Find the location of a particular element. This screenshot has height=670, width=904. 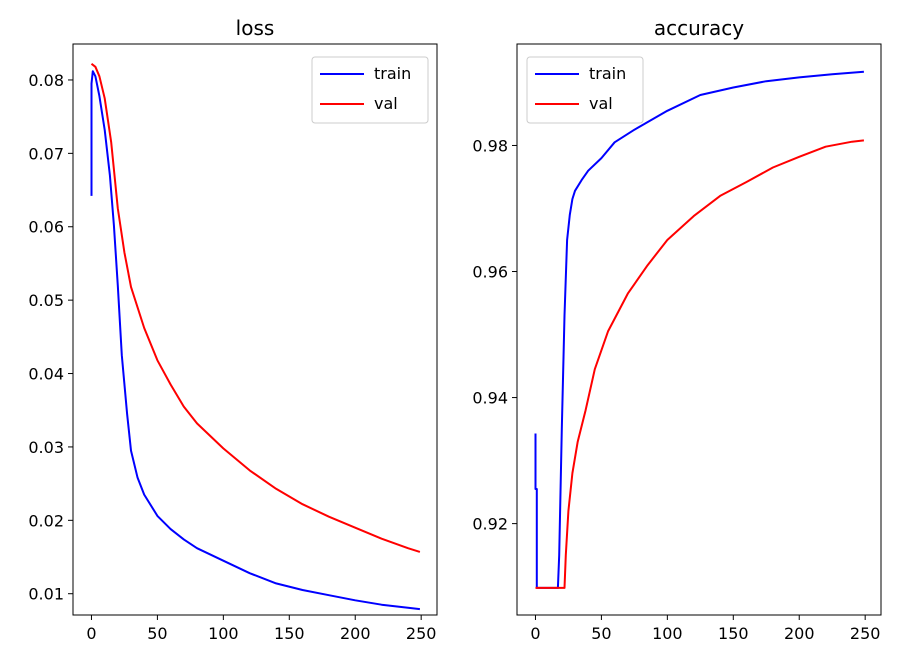

loss-y-tick-label: 0.02 is located at coordinates (46, 520).